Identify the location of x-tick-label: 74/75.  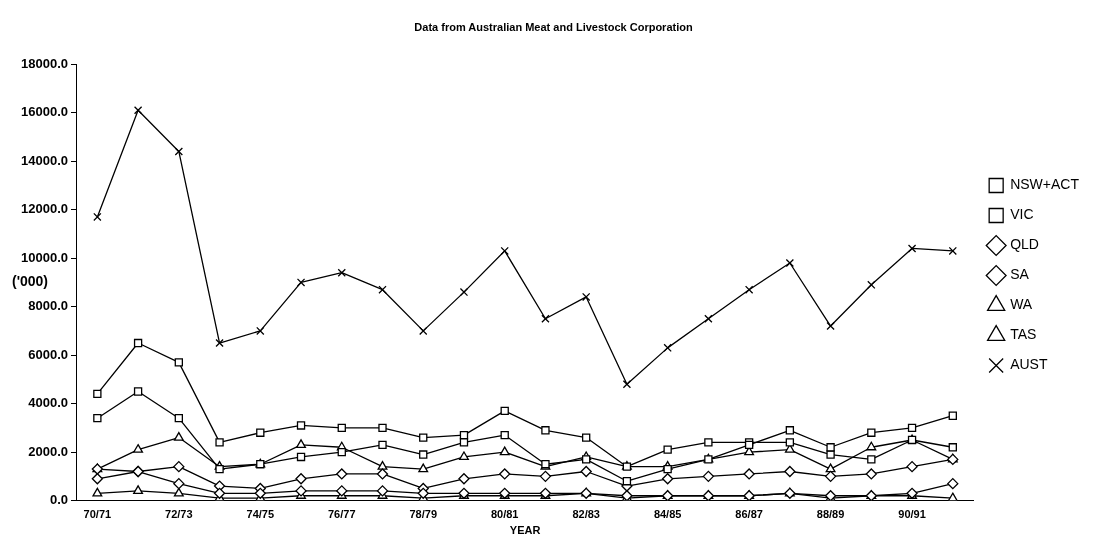
(260, 514).